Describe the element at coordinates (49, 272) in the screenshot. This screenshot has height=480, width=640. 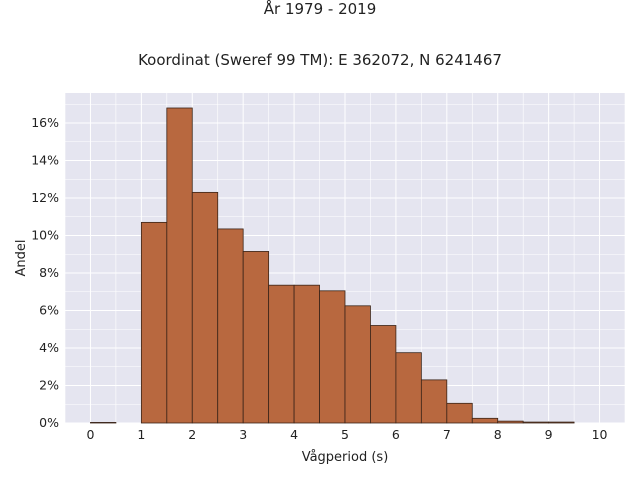
I see `y-tick-label: 8%` at that location.